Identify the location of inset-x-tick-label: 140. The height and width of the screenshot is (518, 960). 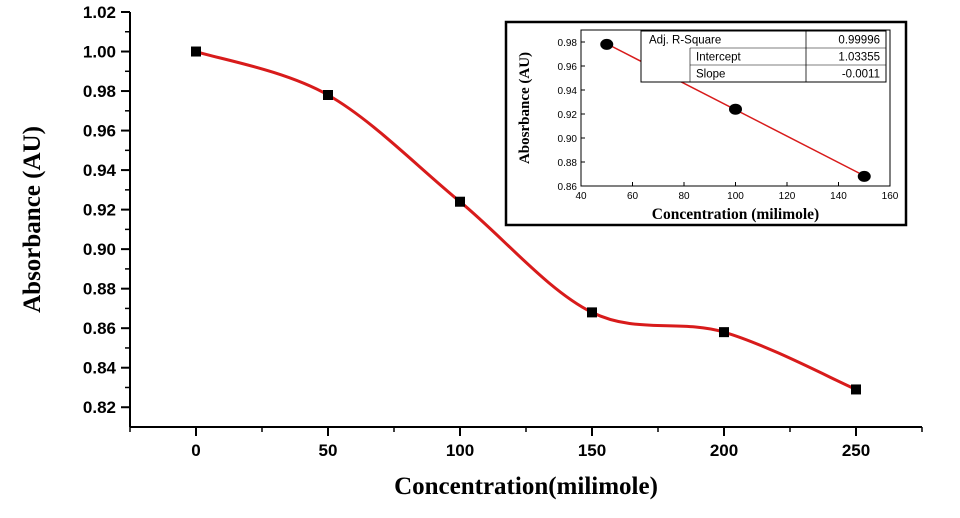
(838, 196).